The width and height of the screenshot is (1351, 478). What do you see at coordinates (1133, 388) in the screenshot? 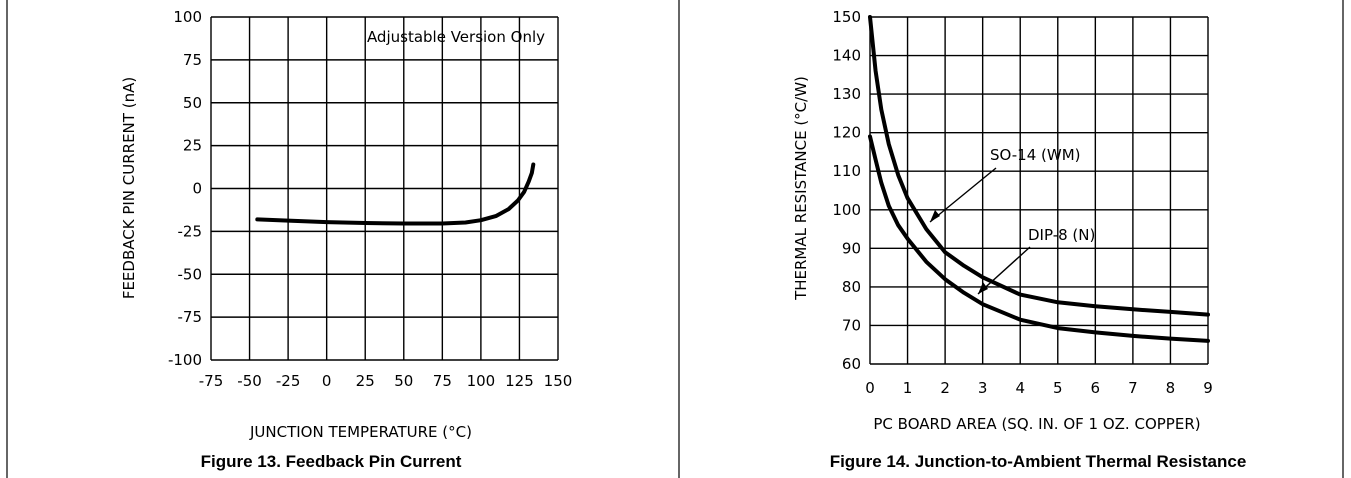
I see `chart2-x-tick-label: 7` at bounding box center [1133, 388].